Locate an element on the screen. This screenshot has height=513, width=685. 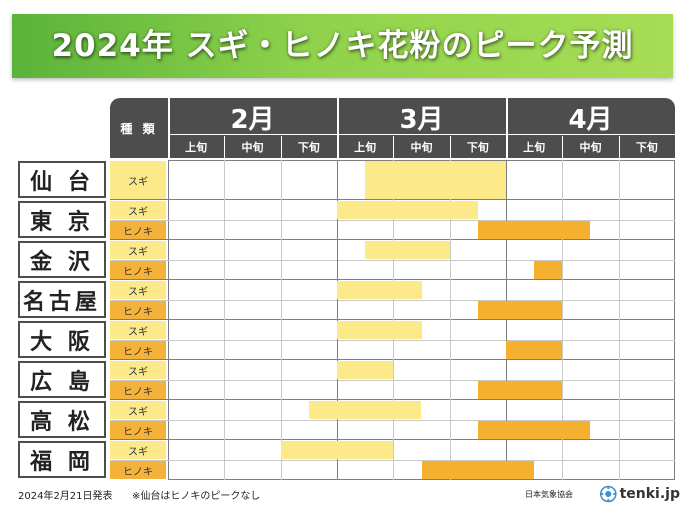
table-header is located at coordinates (392, 128).